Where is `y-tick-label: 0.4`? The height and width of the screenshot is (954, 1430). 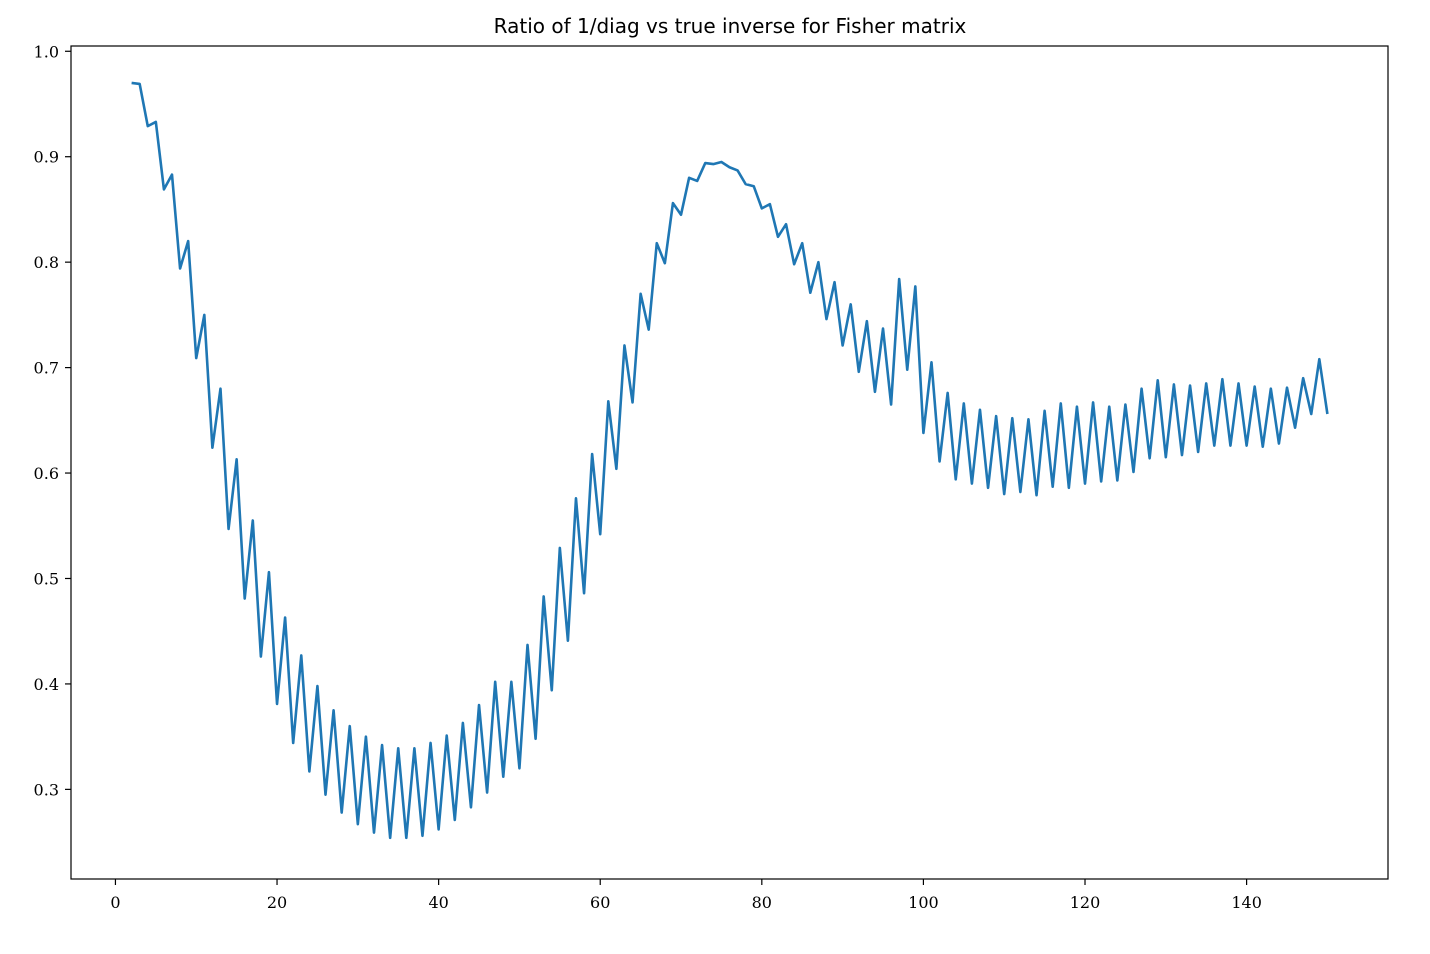 y-tick-label: 0.4 is located at coordinates (46, 684).